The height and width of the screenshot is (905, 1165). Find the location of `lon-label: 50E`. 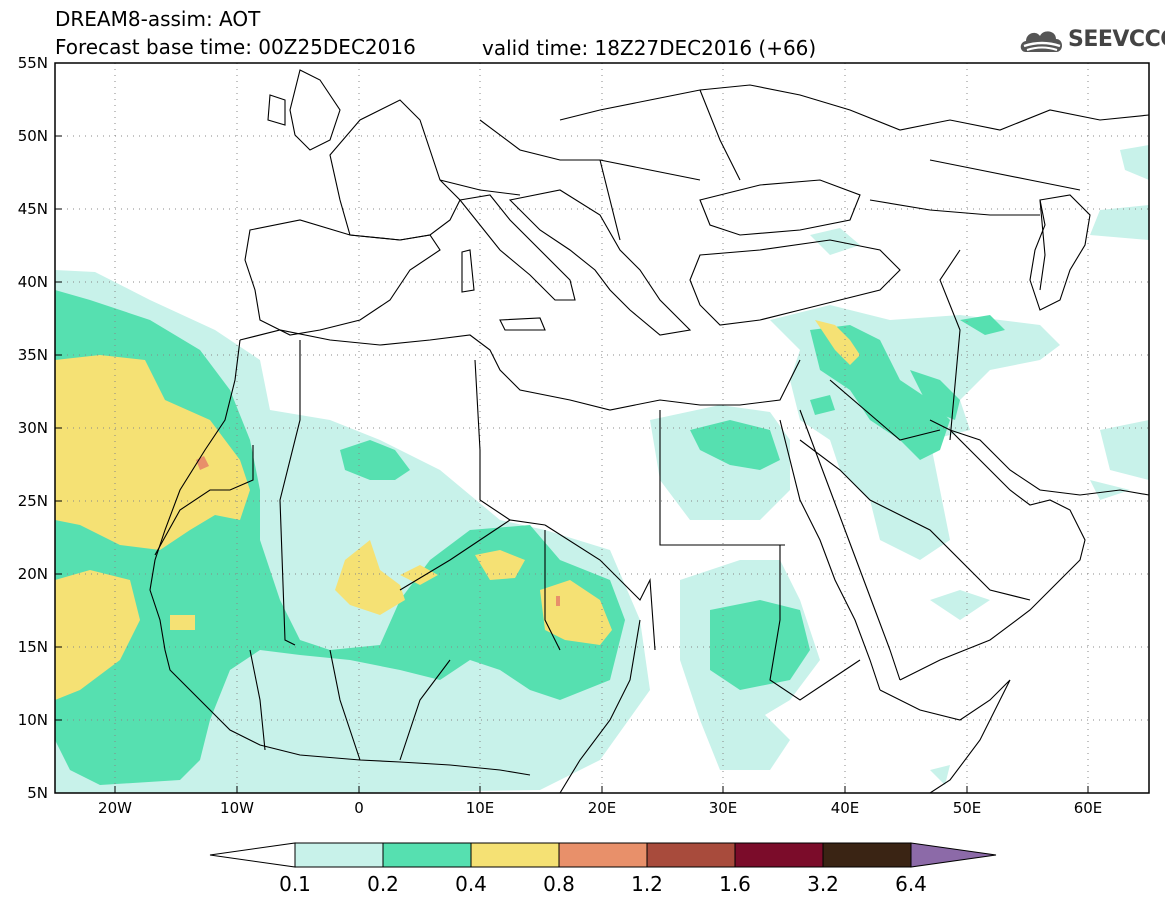

lon-label: 50E is located at coordinates (967, 808).